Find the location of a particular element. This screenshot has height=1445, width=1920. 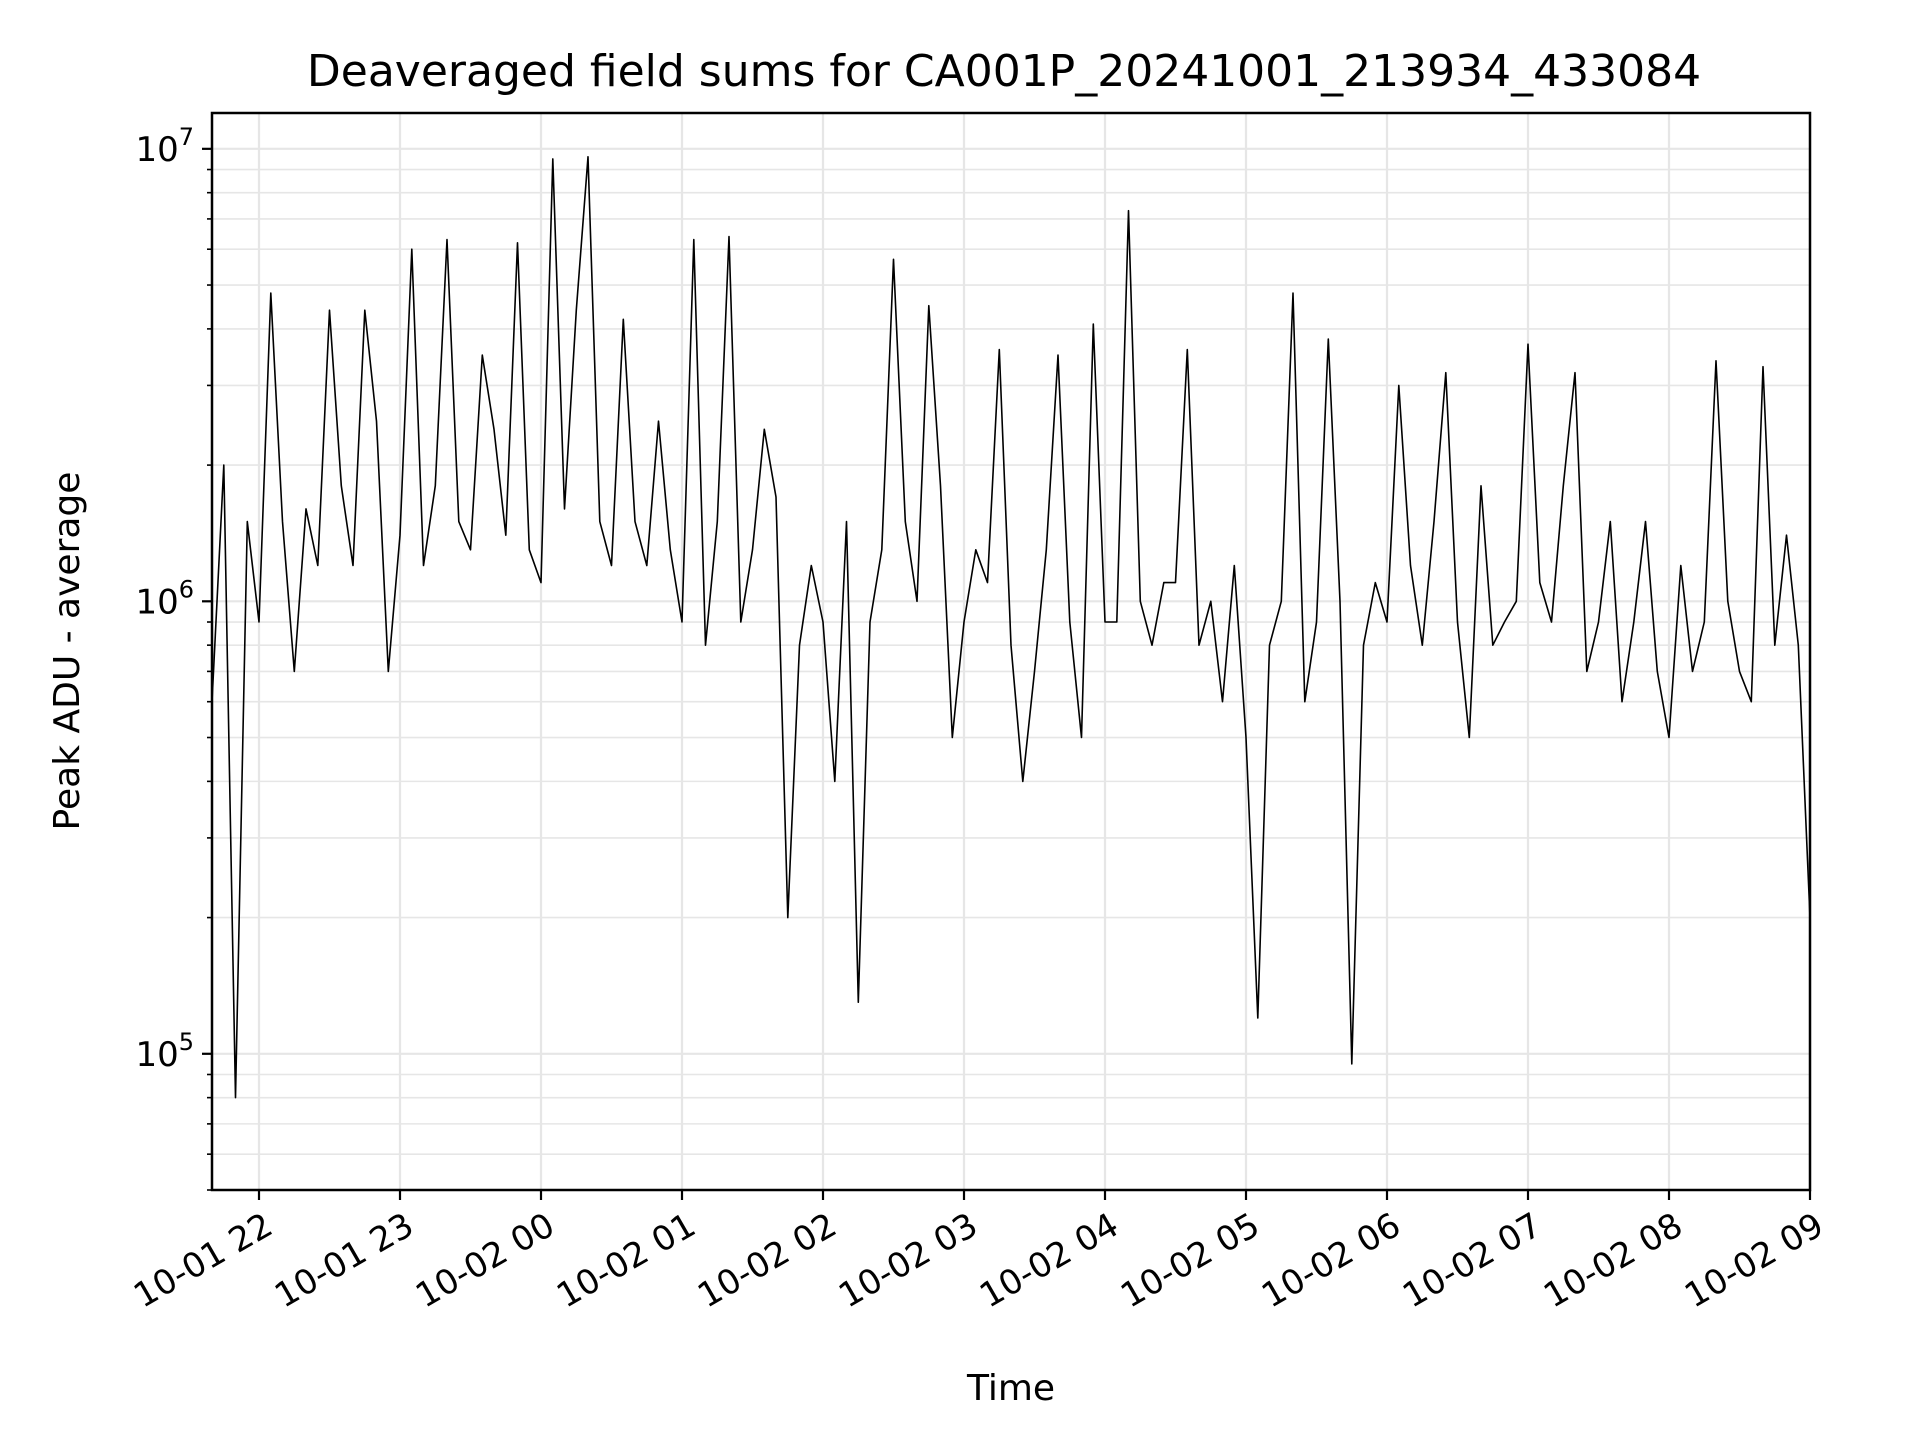

x-tick-label: 10-02 04 is located at coordinates (1049, 1260).